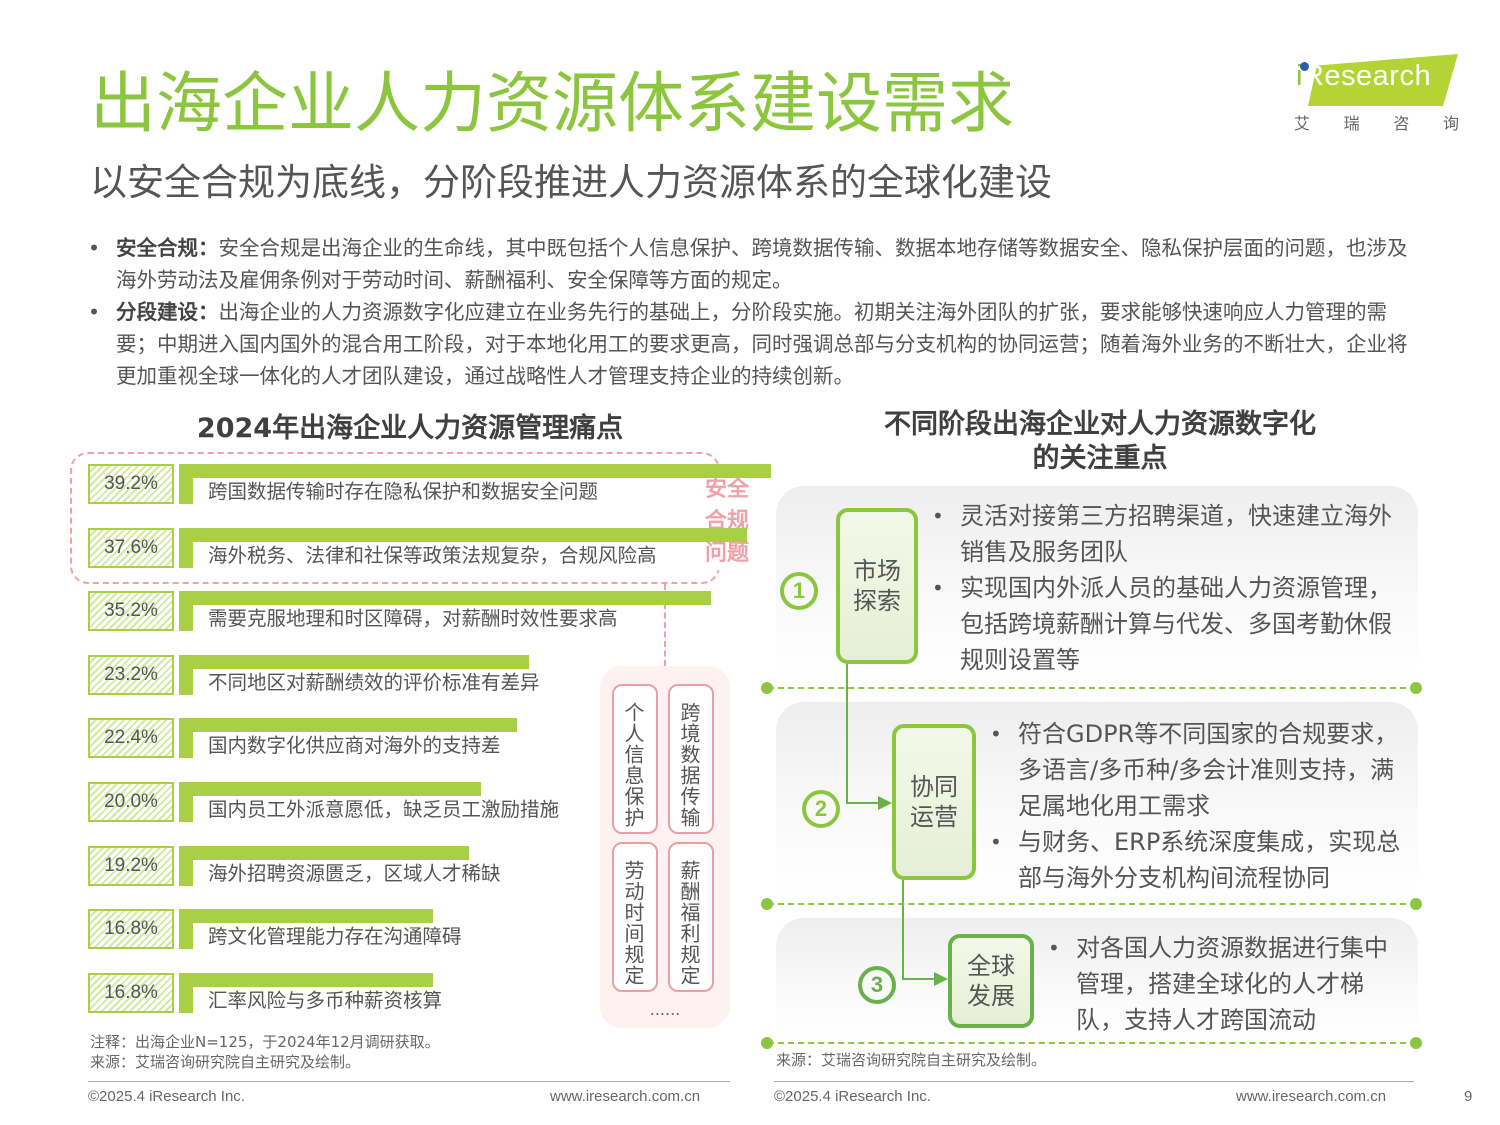 This screenshot has height=1125, width=1500. I want to click on source-text: 来源：艾瑞咨询研究院自主研究及绘制。, so click(225, 1062).